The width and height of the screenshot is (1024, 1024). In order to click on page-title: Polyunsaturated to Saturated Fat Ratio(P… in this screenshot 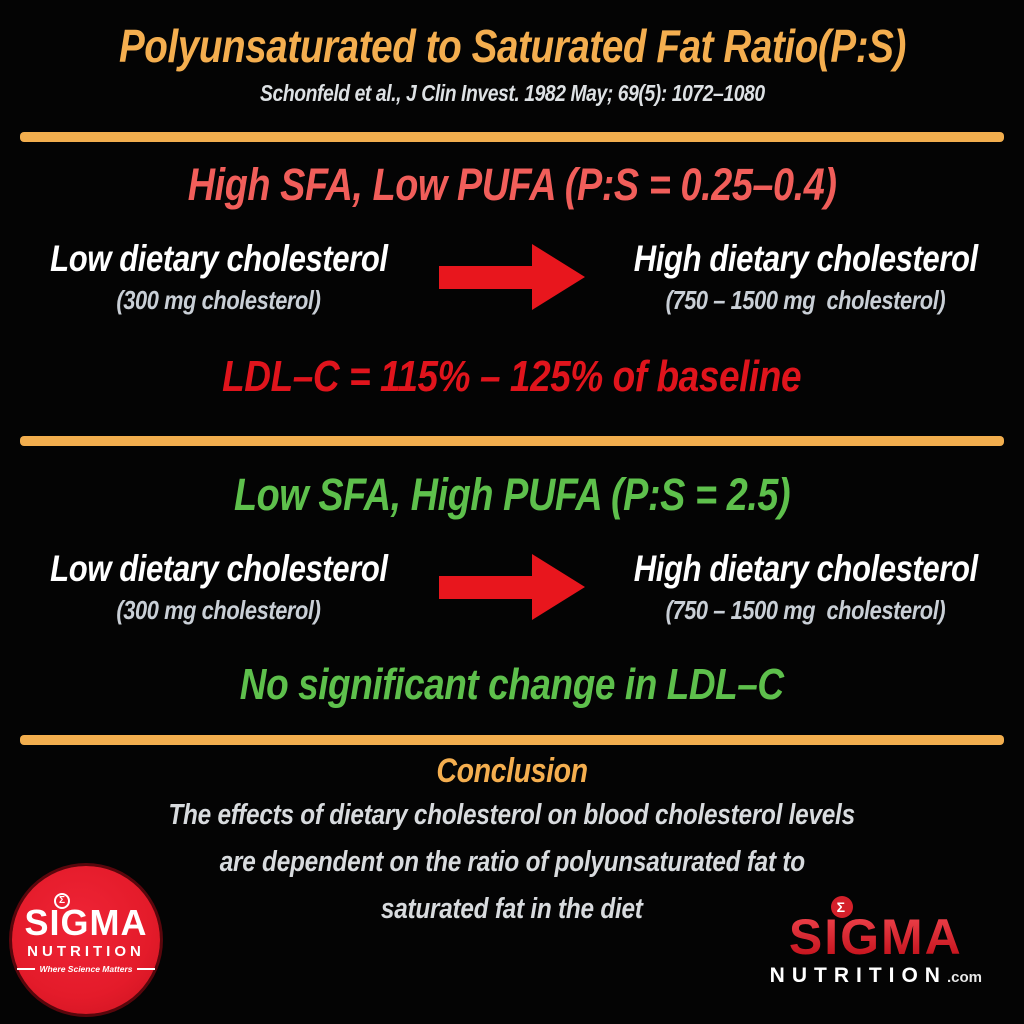, I will do `click(512, 46)`.